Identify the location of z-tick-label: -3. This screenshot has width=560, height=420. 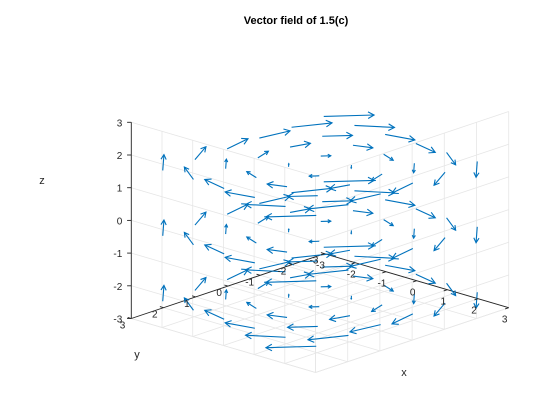
(117, 320).